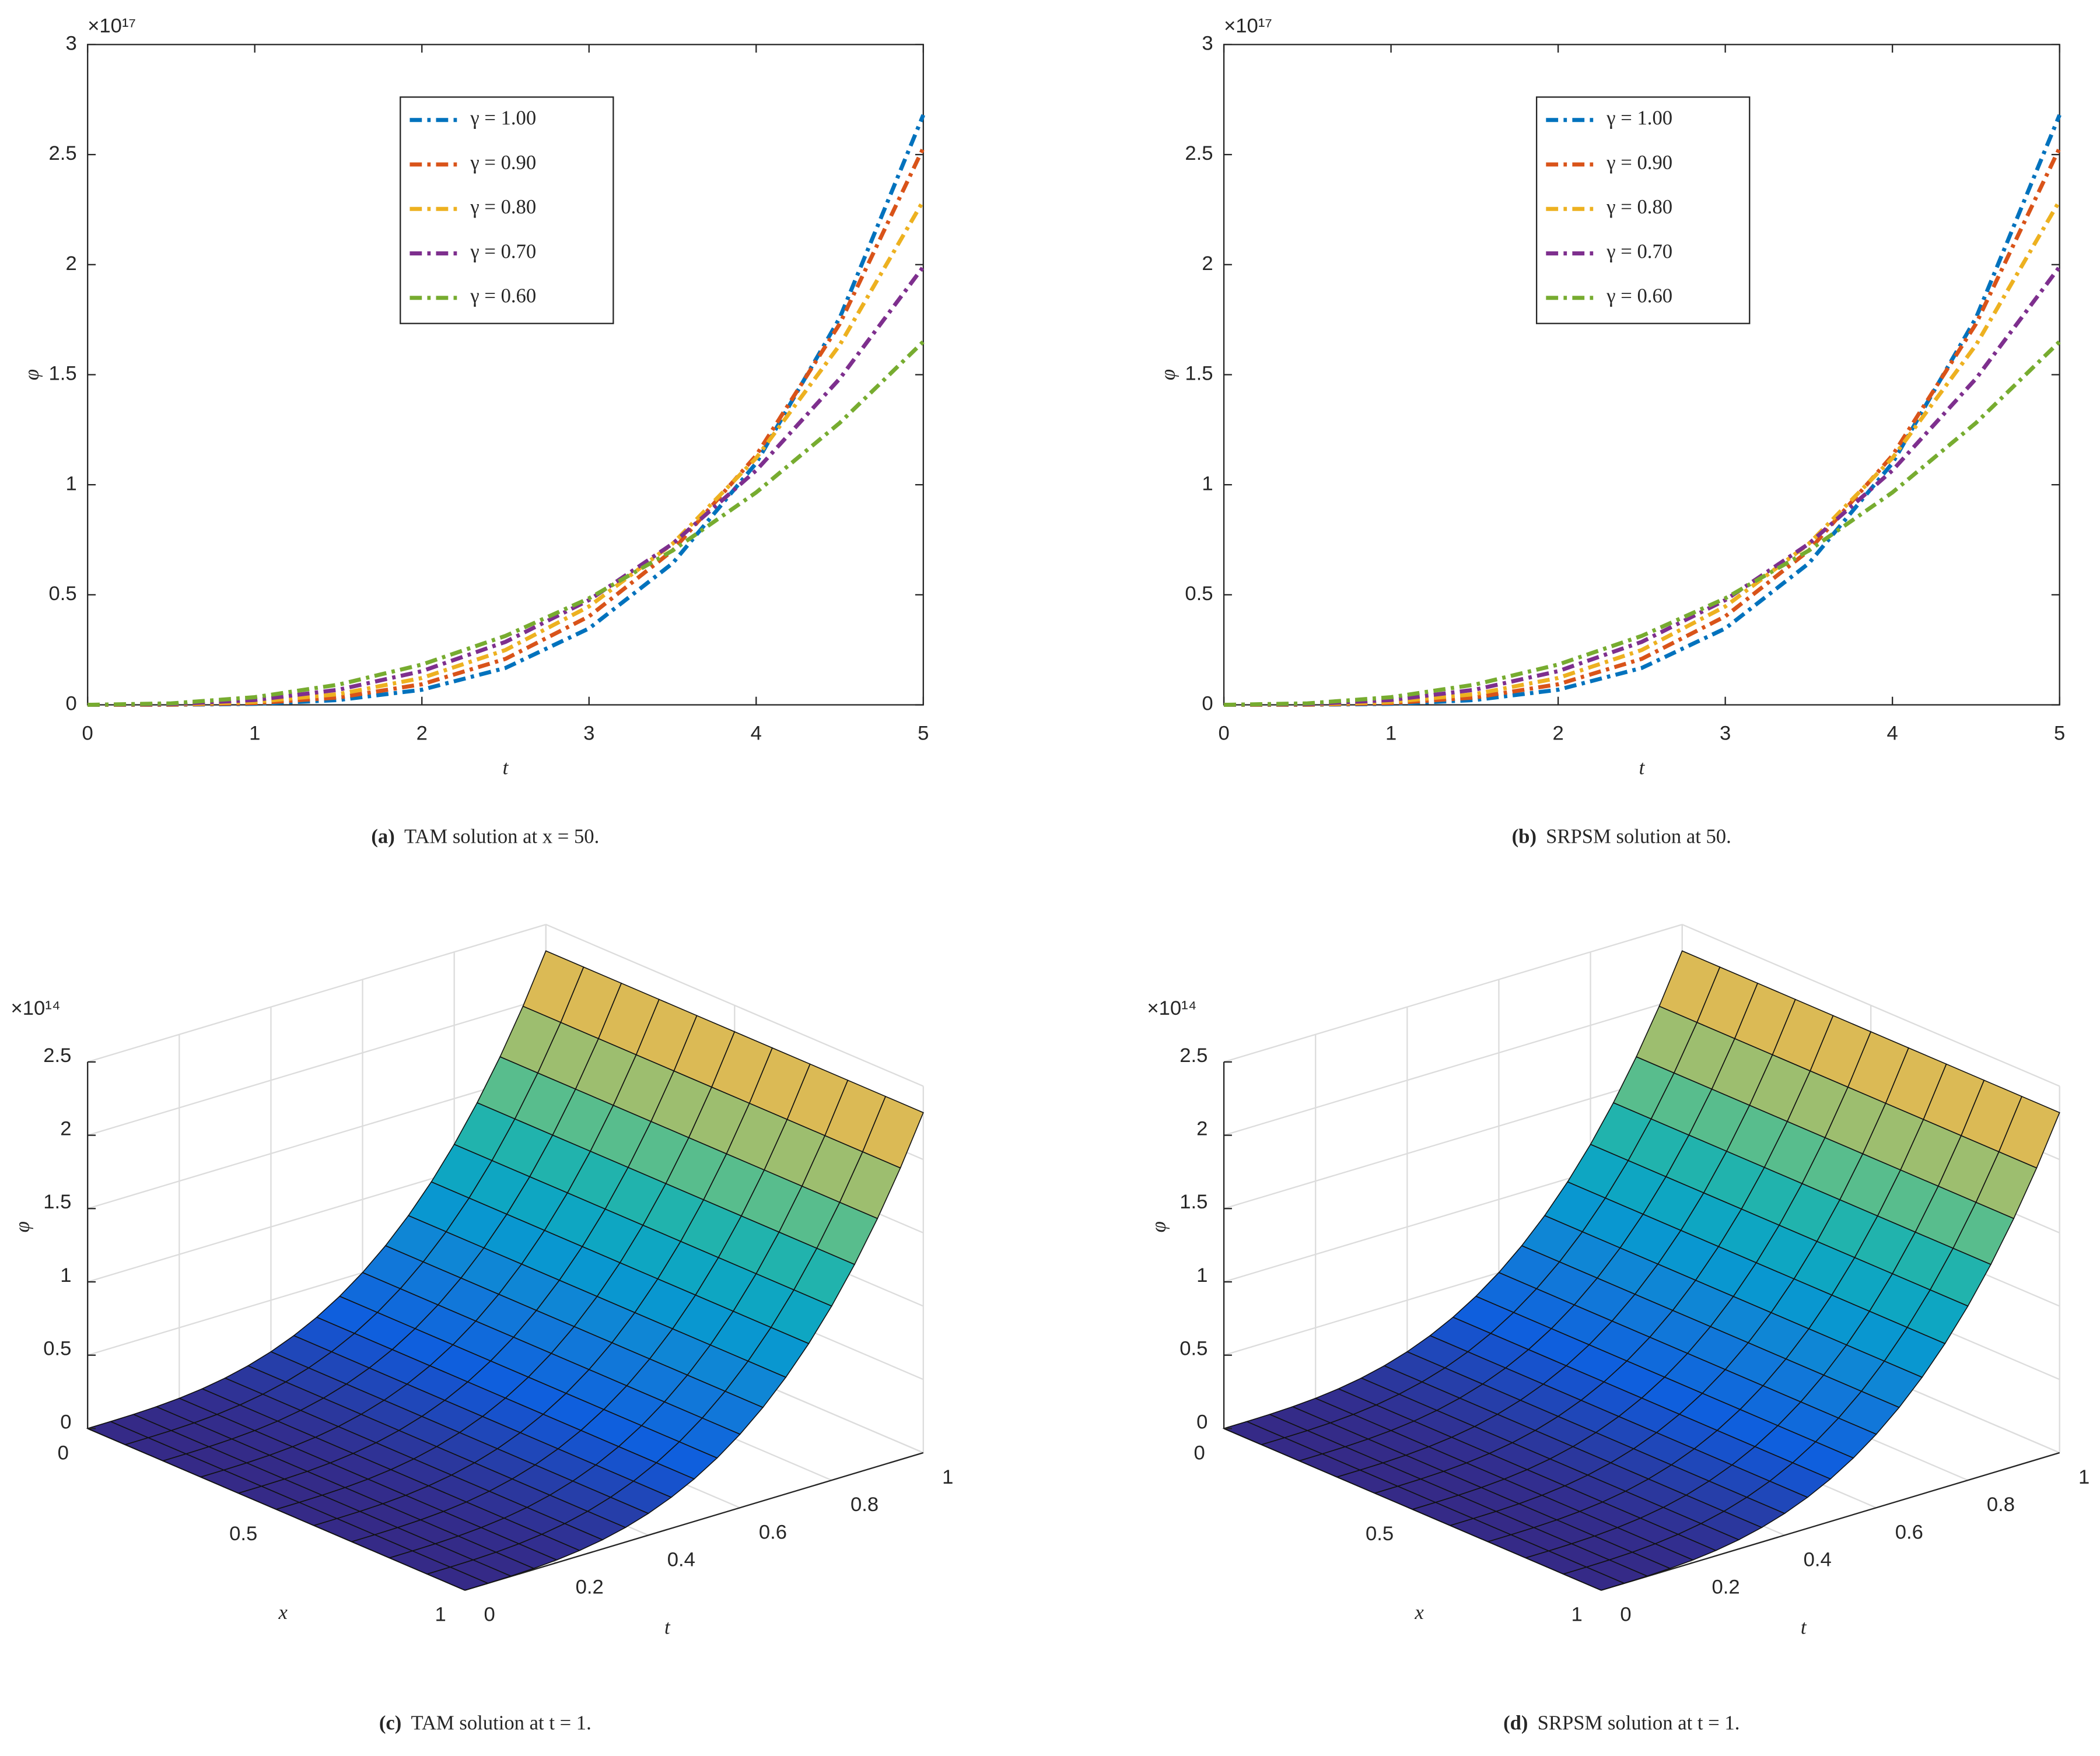 The image size is (2100, 1756). I want to click on caption-tag: (d), so click(1515, 1723).